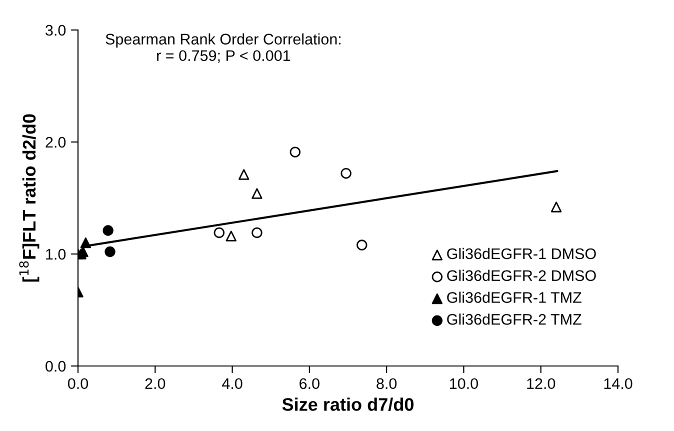 The width and height of the screenshot is (674, 431). Describe the element at coordinates (521, 254) in the screenshot. I see `legend-label: Gli36dEGFR-1 DMSO` at that location.